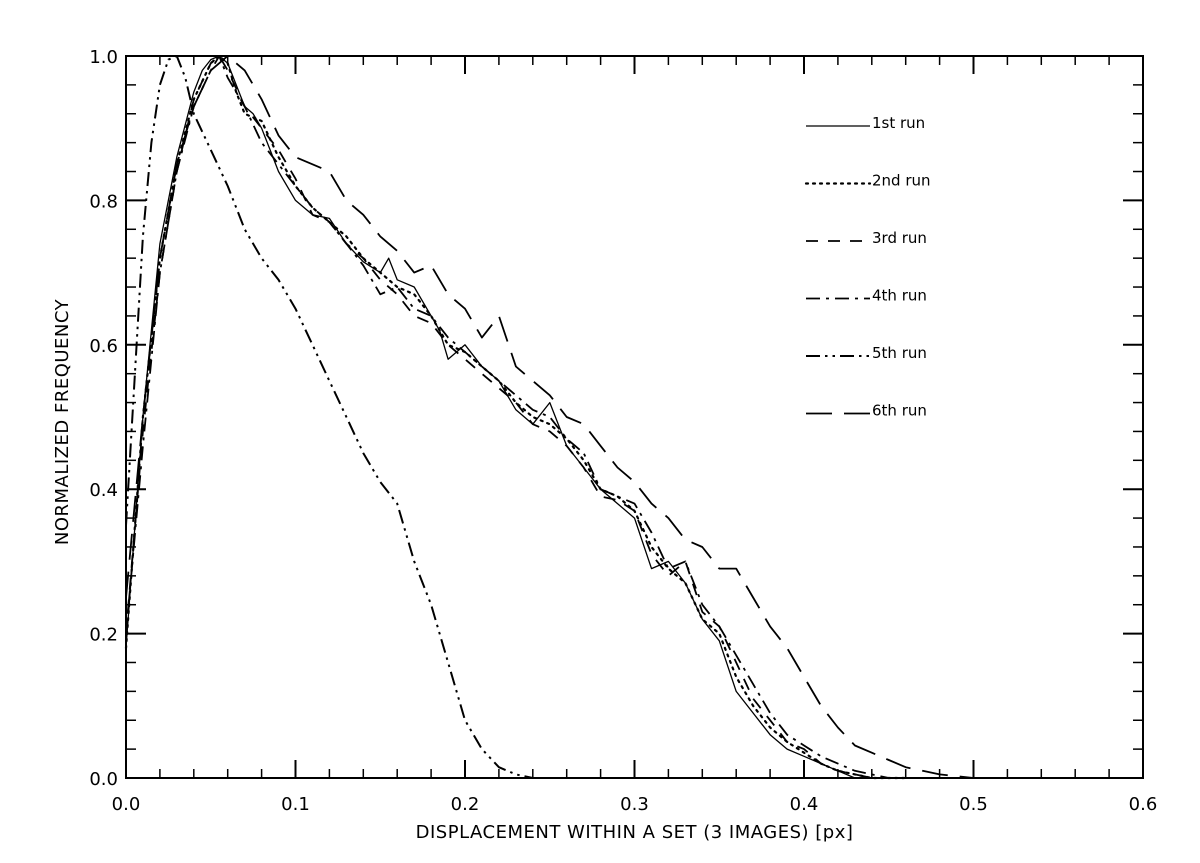 The image size is (1200, 863). I want to click on legend-label-5: 5th run, so click(899, 353).